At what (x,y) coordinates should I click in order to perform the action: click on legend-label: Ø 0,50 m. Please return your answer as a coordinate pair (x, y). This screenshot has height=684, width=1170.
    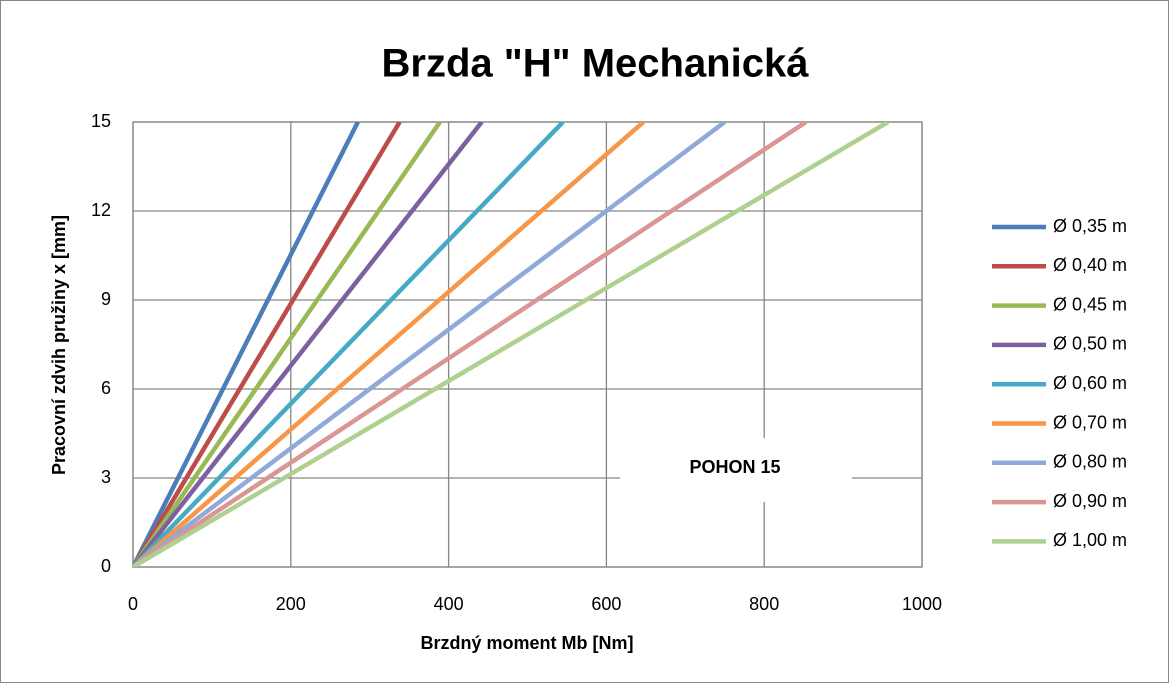
    Looking at the image, I should click on (1090, 344).